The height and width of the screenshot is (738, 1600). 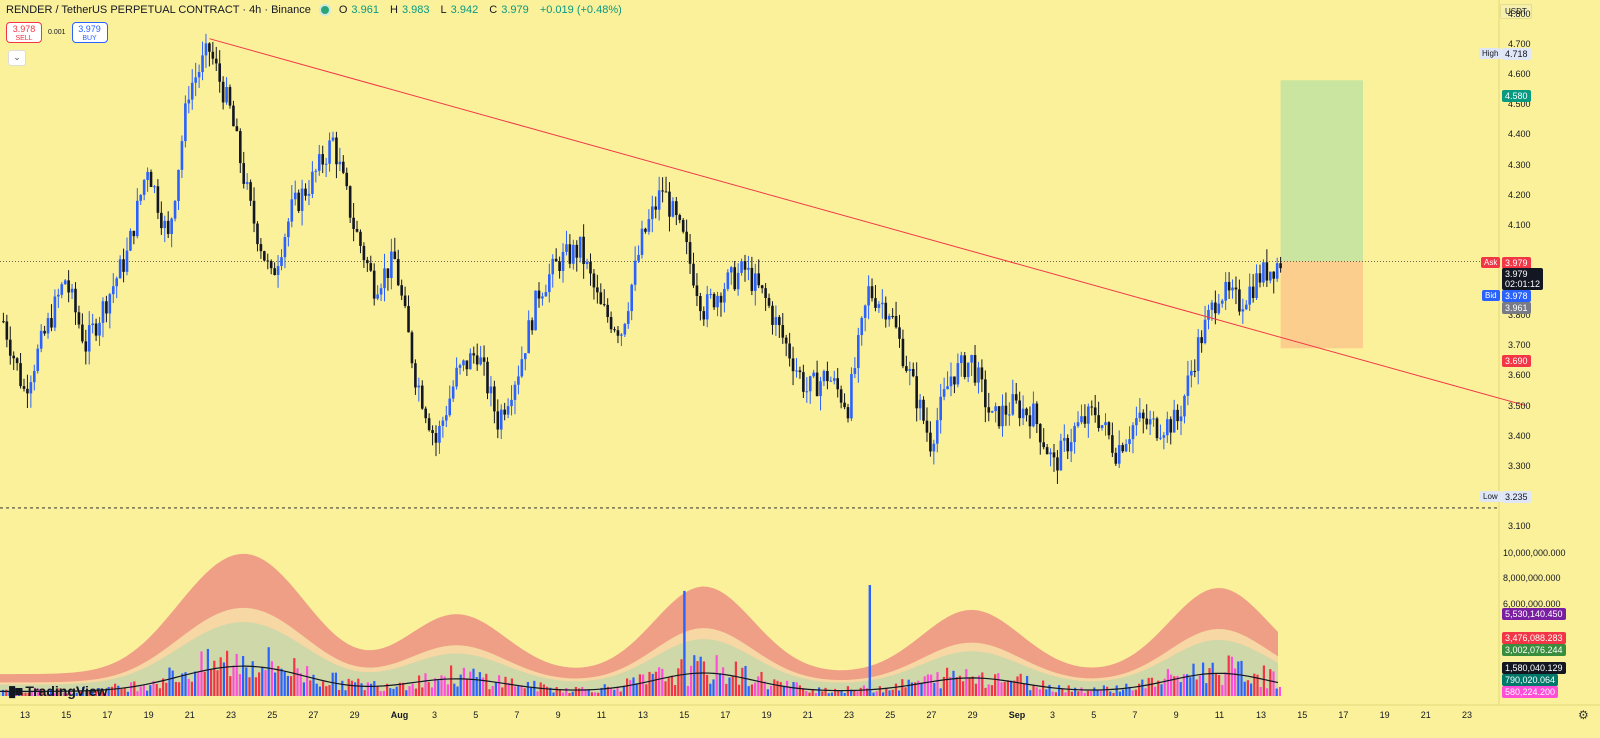 I want to click on tradingview-logo: ▮■ TradingView, so click(x=58, y=691).